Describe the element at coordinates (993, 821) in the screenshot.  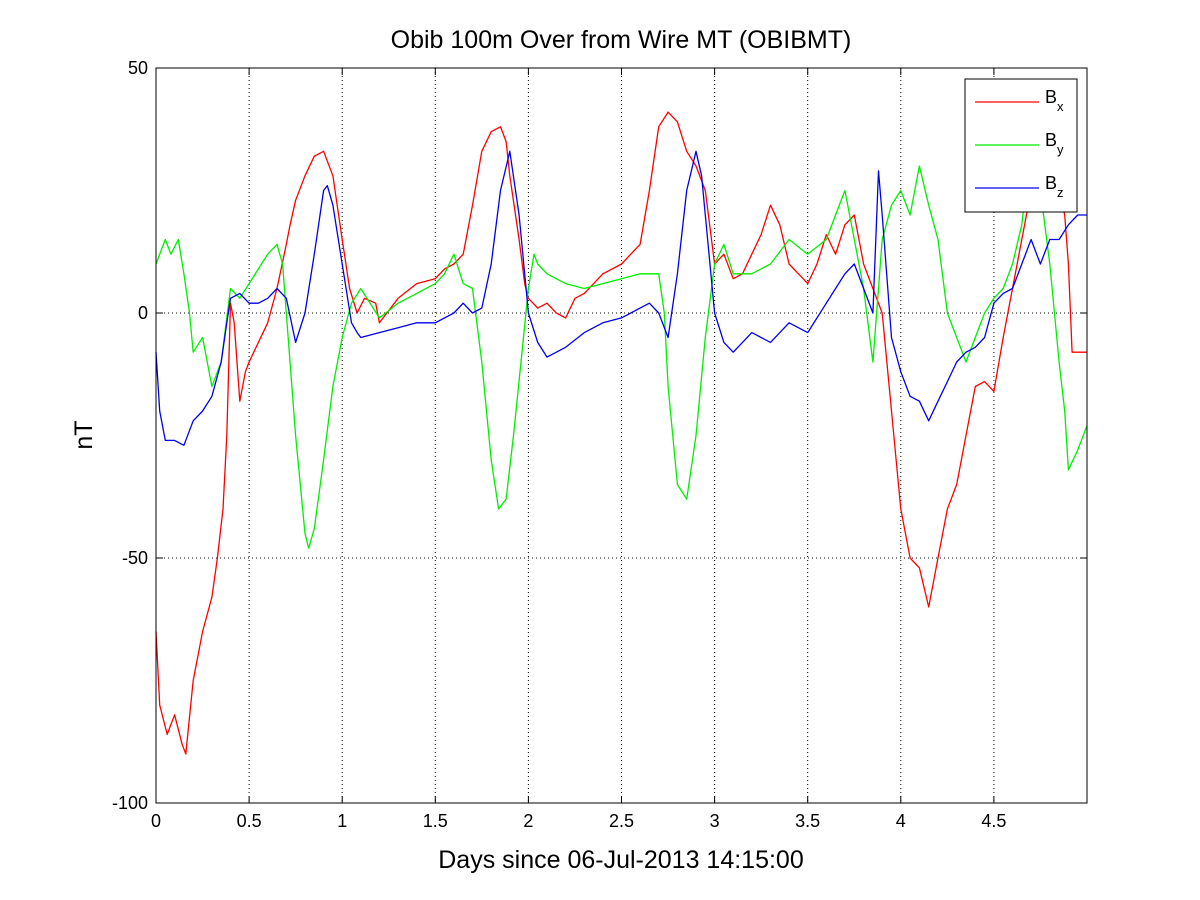
I see `x-tick-label: 4.5` at that location.